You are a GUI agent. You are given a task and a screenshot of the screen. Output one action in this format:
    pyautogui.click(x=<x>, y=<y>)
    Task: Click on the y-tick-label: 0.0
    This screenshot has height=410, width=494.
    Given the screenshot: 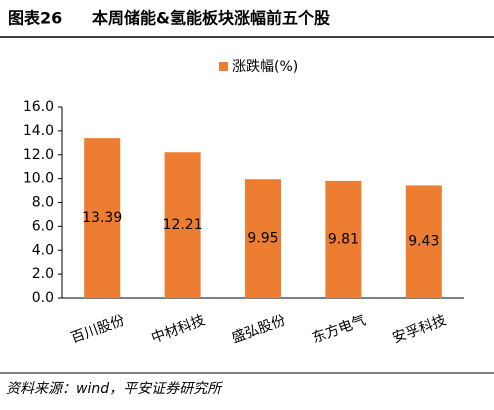 What is the action you would take?
    pyautogui.click(x=43, y=298)
    